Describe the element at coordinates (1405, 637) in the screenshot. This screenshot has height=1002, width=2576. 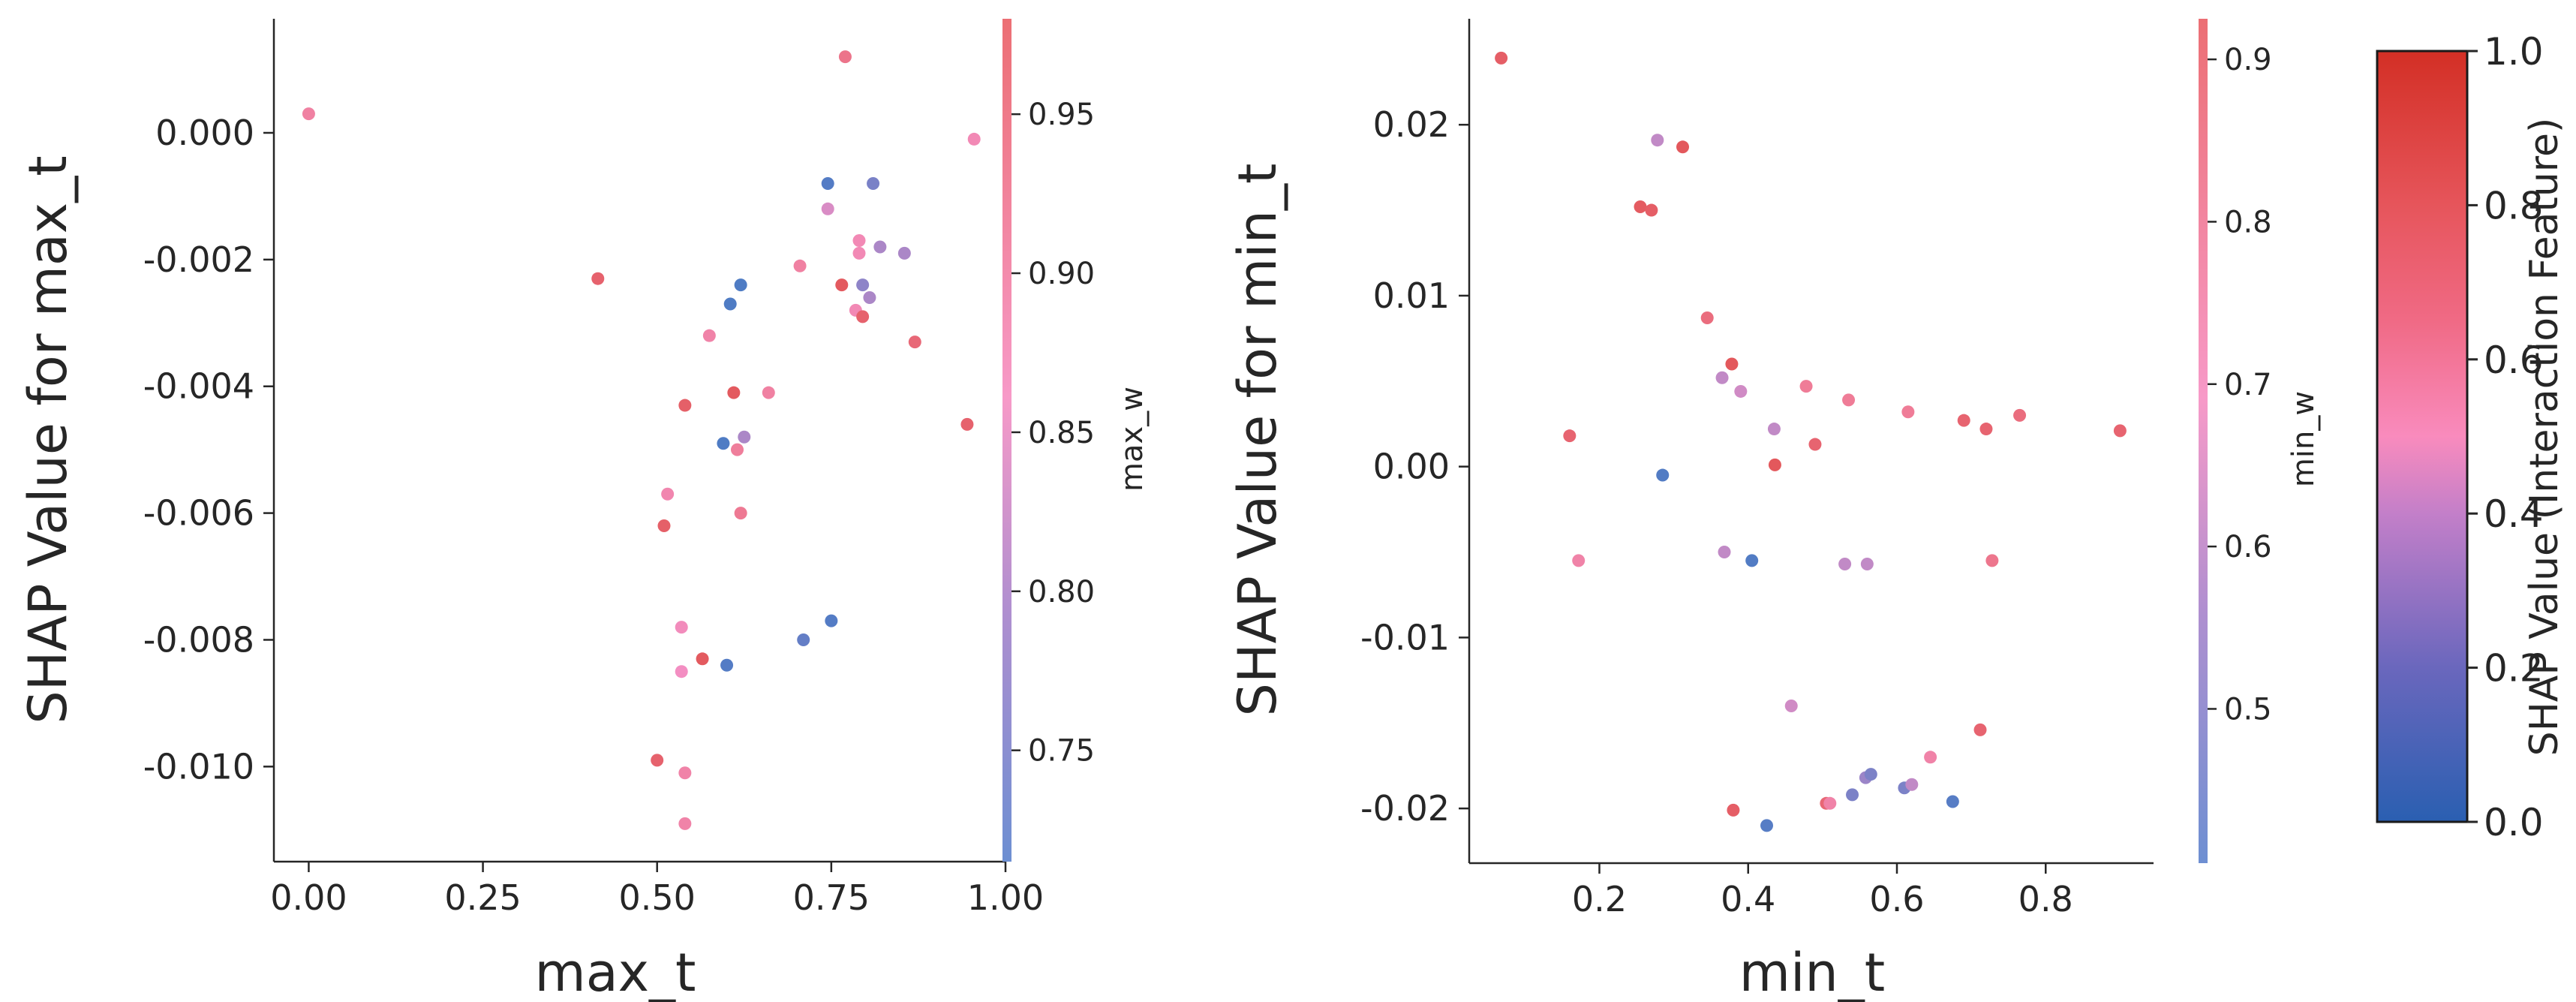
I see `y-tick-label: -0.01` at that location.